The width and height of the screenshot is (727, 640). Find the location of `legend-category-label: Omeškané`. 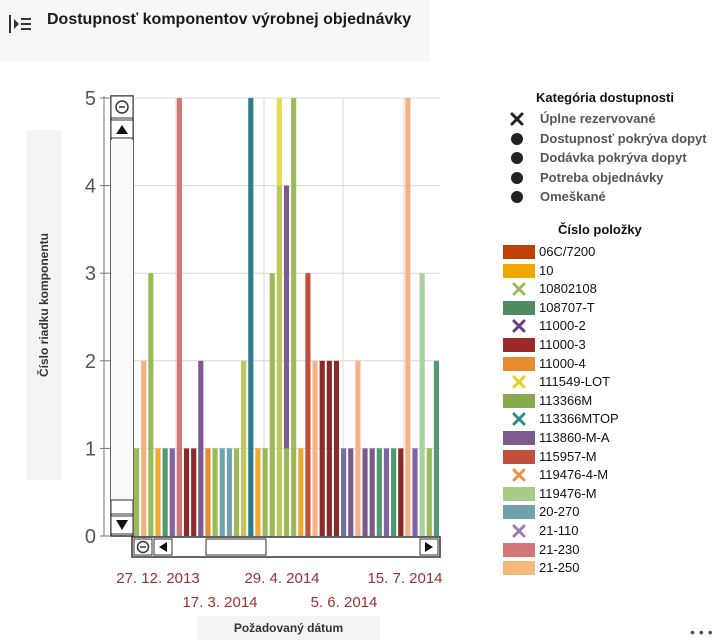

legend-category-label: Omeškané is located at coordinates (573, 196).